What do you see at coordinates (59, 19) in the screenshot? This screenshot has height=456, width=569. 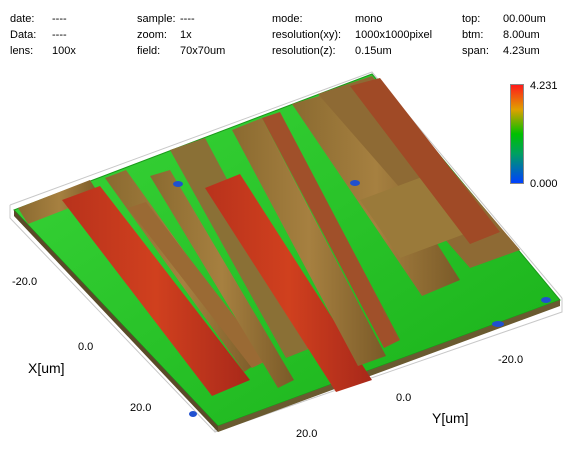 I see `date-value: ----` at bounding box center [59, 19].